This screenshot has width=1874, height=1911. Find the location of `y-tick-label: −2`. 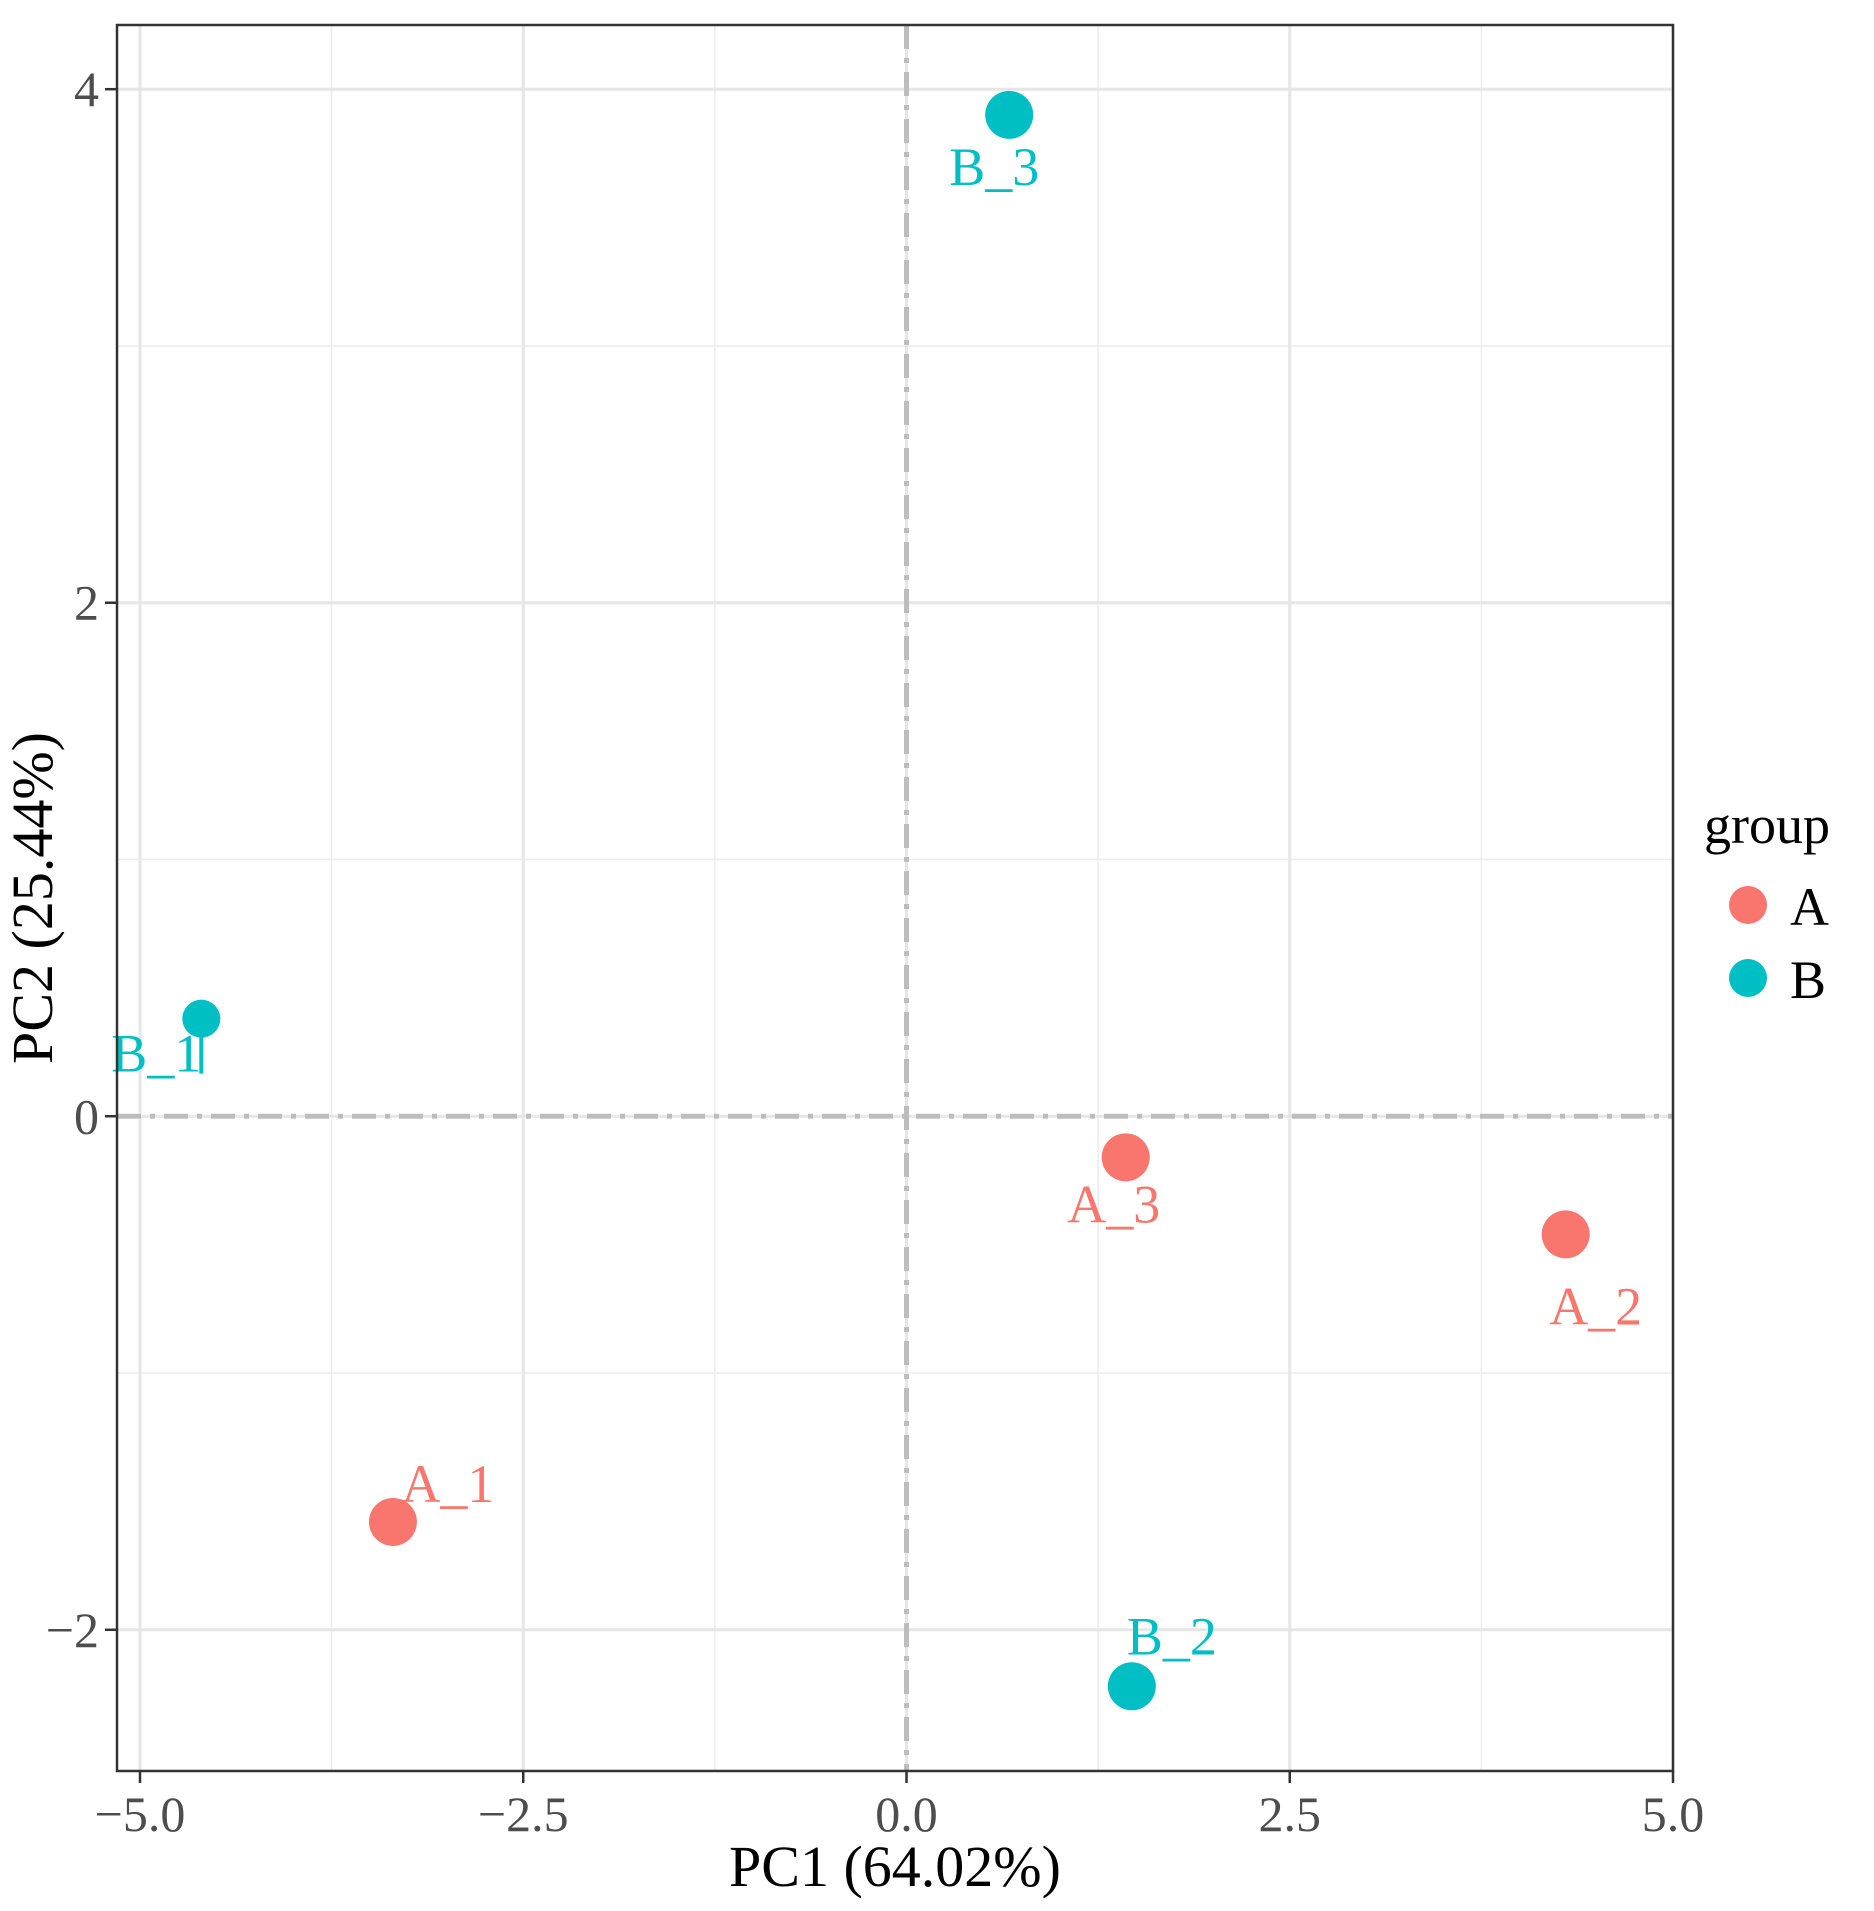

y-tick-label: −2 is located at coordinates (72, 1630).